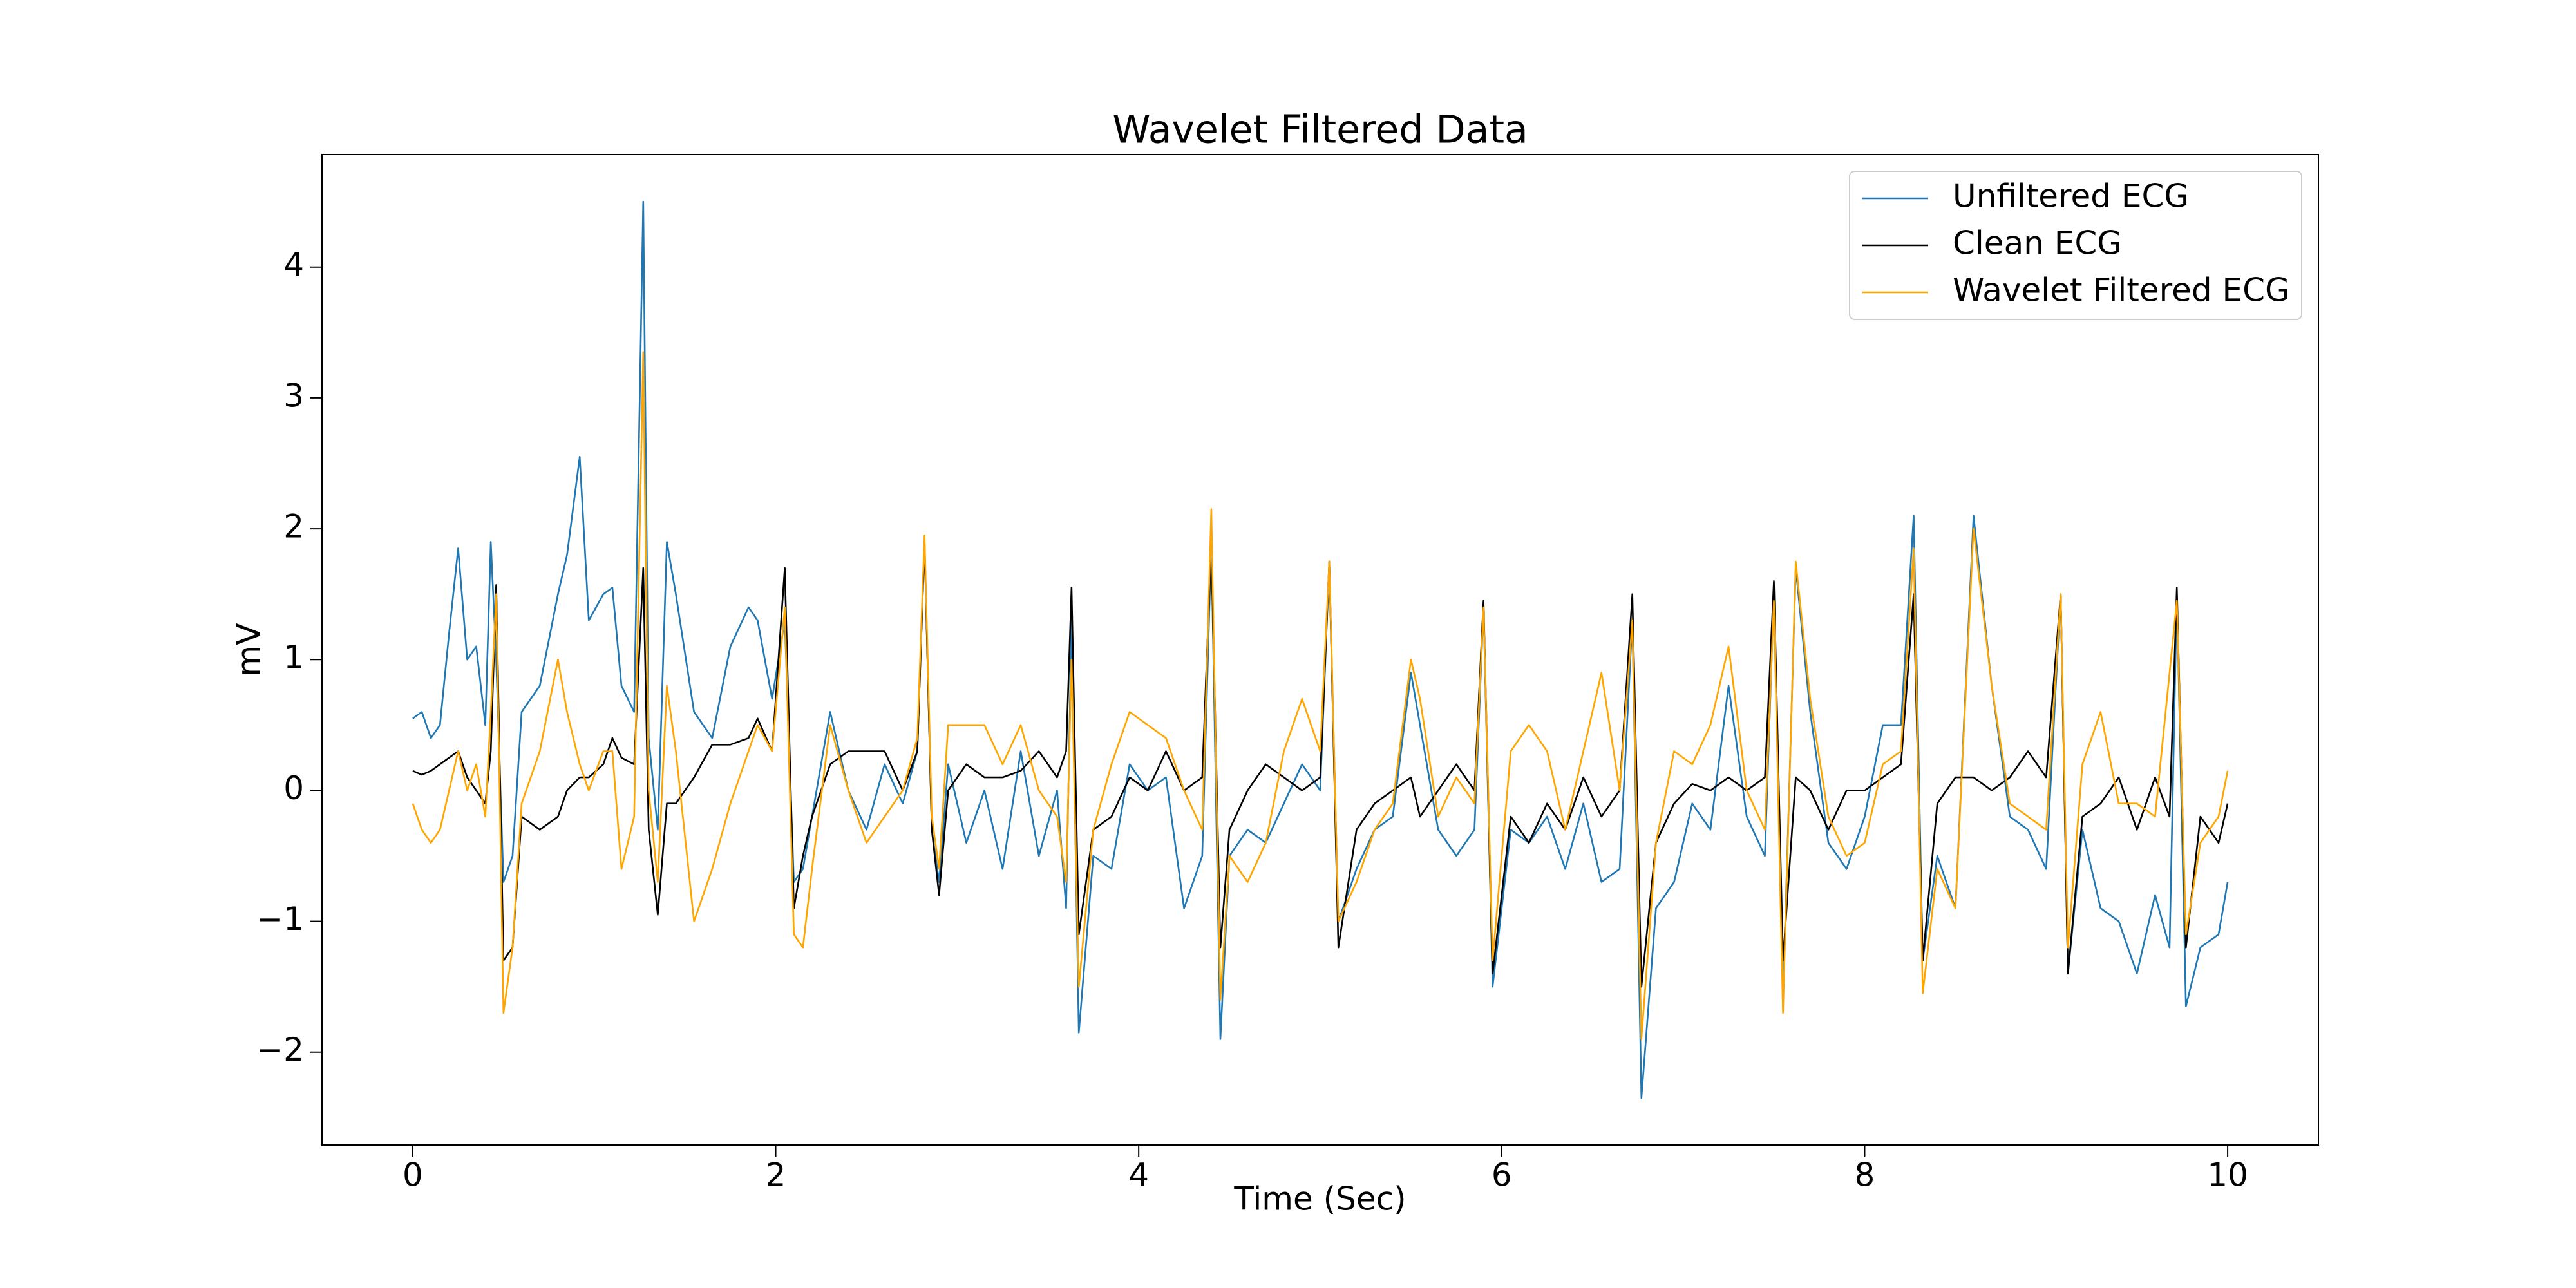  I want to click on y-tick-label: −2, so click(280, 1049).